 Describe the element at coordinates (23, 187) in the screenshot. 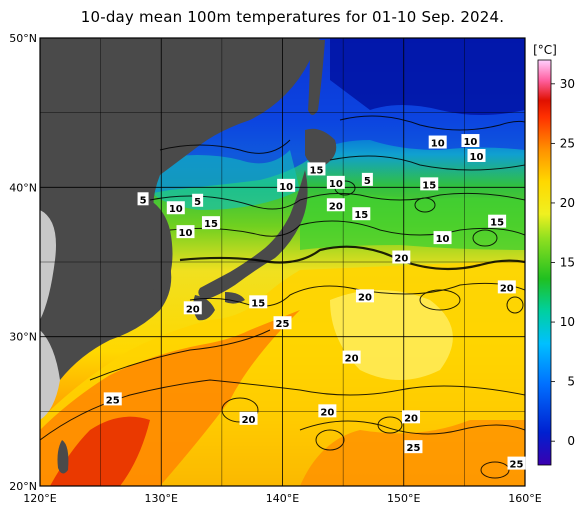

I see `lat-tick-label: 40°N` at that location.